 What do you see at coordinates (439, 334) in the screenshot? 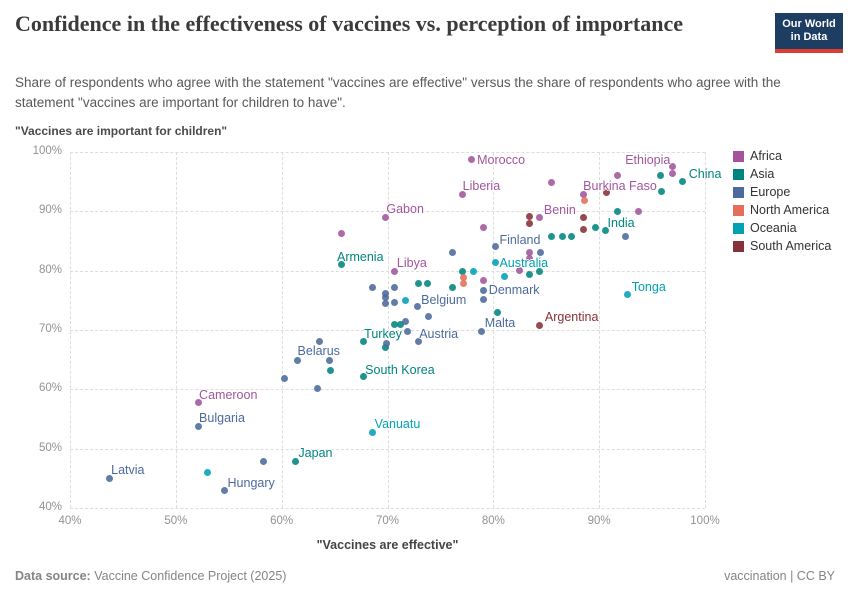
I see `country-label-austria: Austria` at bounding box center [439, 334].